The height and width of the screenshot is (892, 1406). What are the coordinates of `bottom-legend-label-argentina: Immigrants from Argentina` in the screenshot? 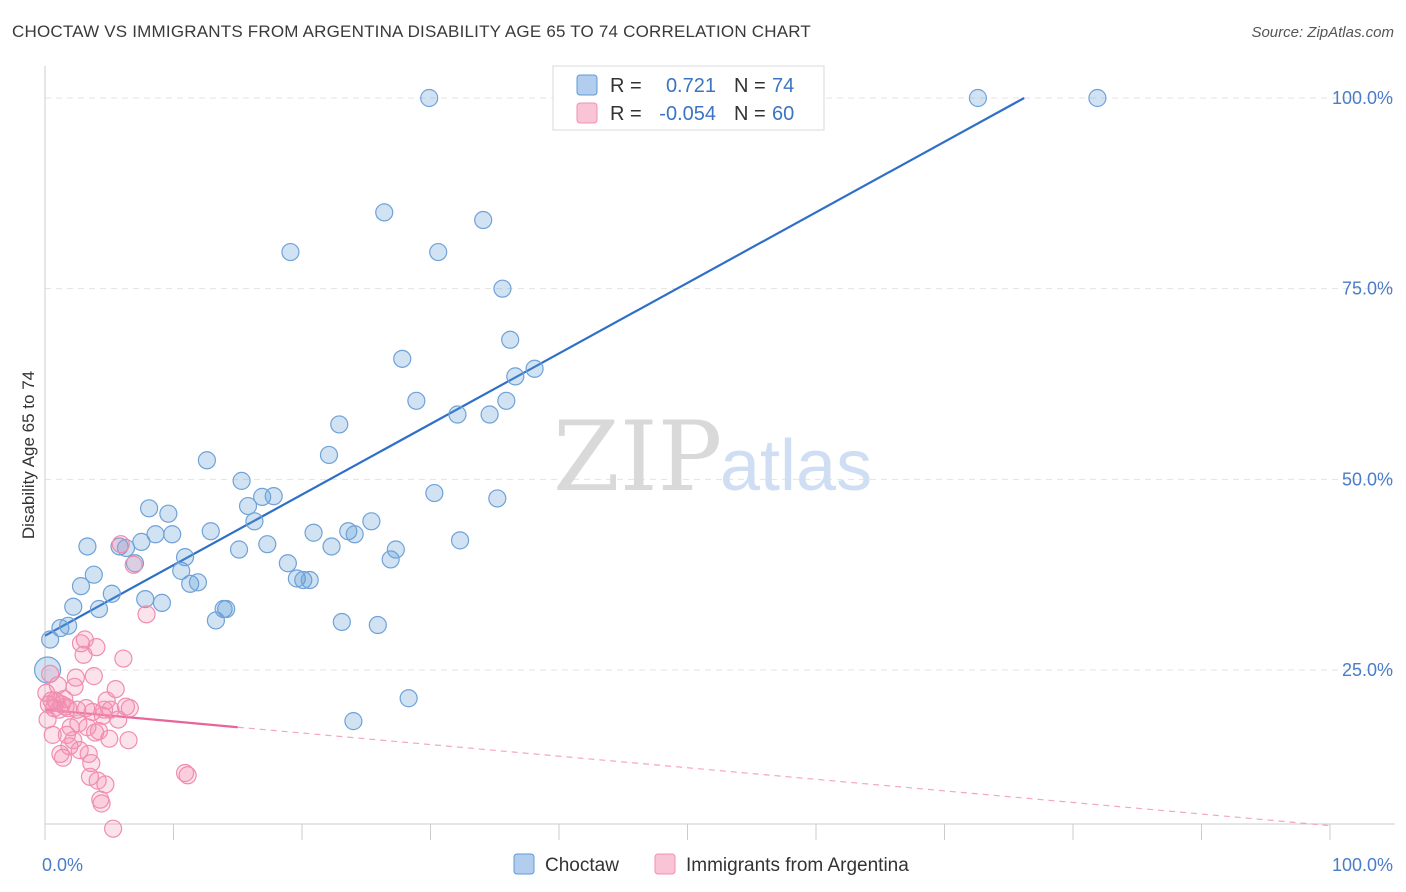 It's located at (797, 865).